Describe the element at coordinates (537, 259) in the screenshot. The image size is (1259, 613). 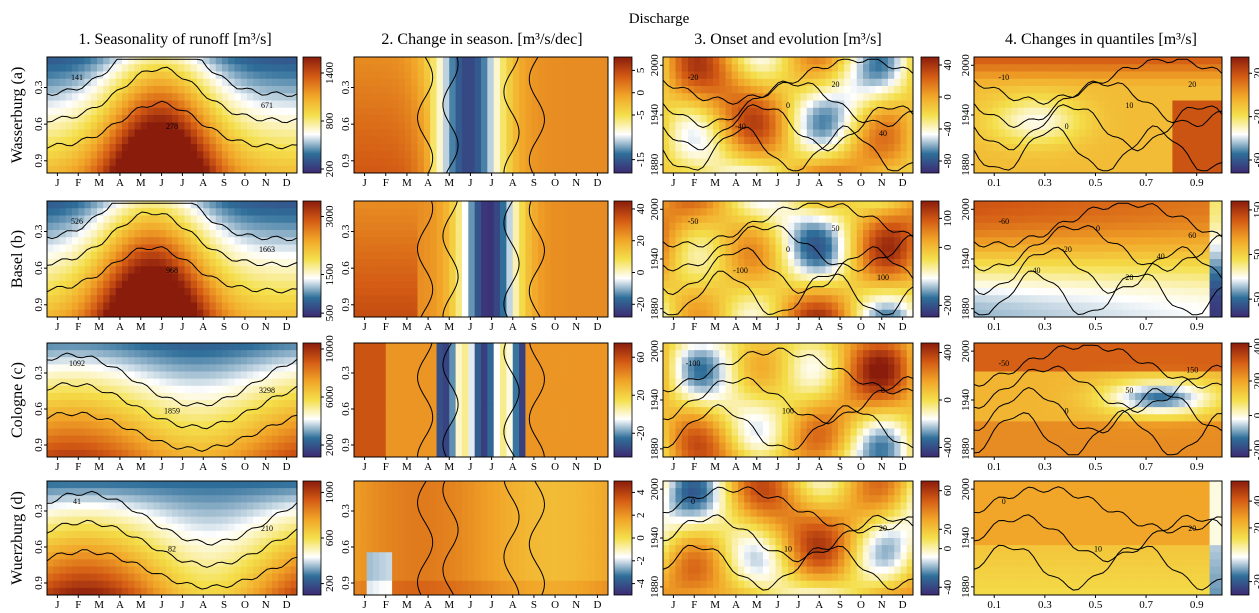
I see `contour-line` at that location.